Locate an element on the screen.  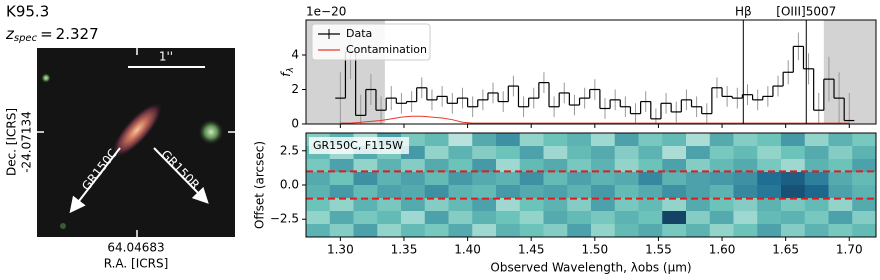
panel-label: GR150C, F115W is located at coordinates (358, 145).